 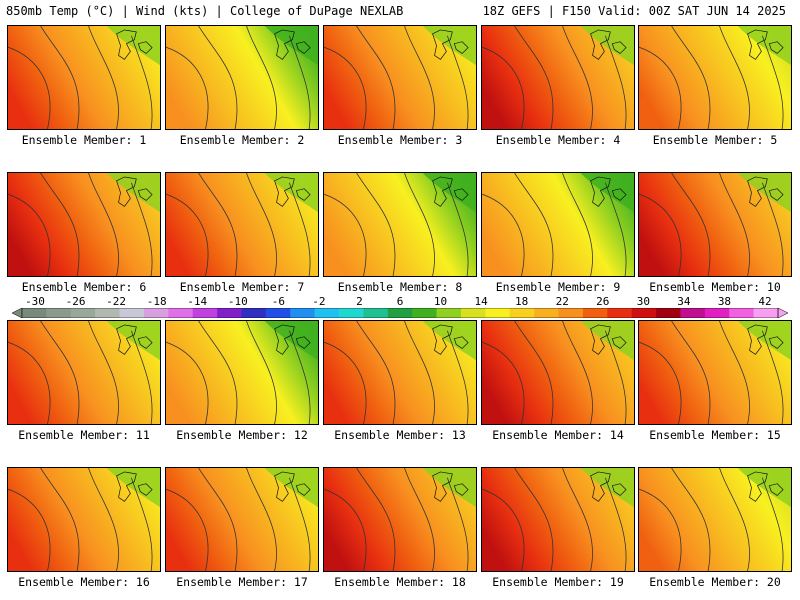 What do you see at coordinates (558, 287) in the screenshot?
I see `panel-label: Ensemble Member: 9` at bounding box center [558, 287].